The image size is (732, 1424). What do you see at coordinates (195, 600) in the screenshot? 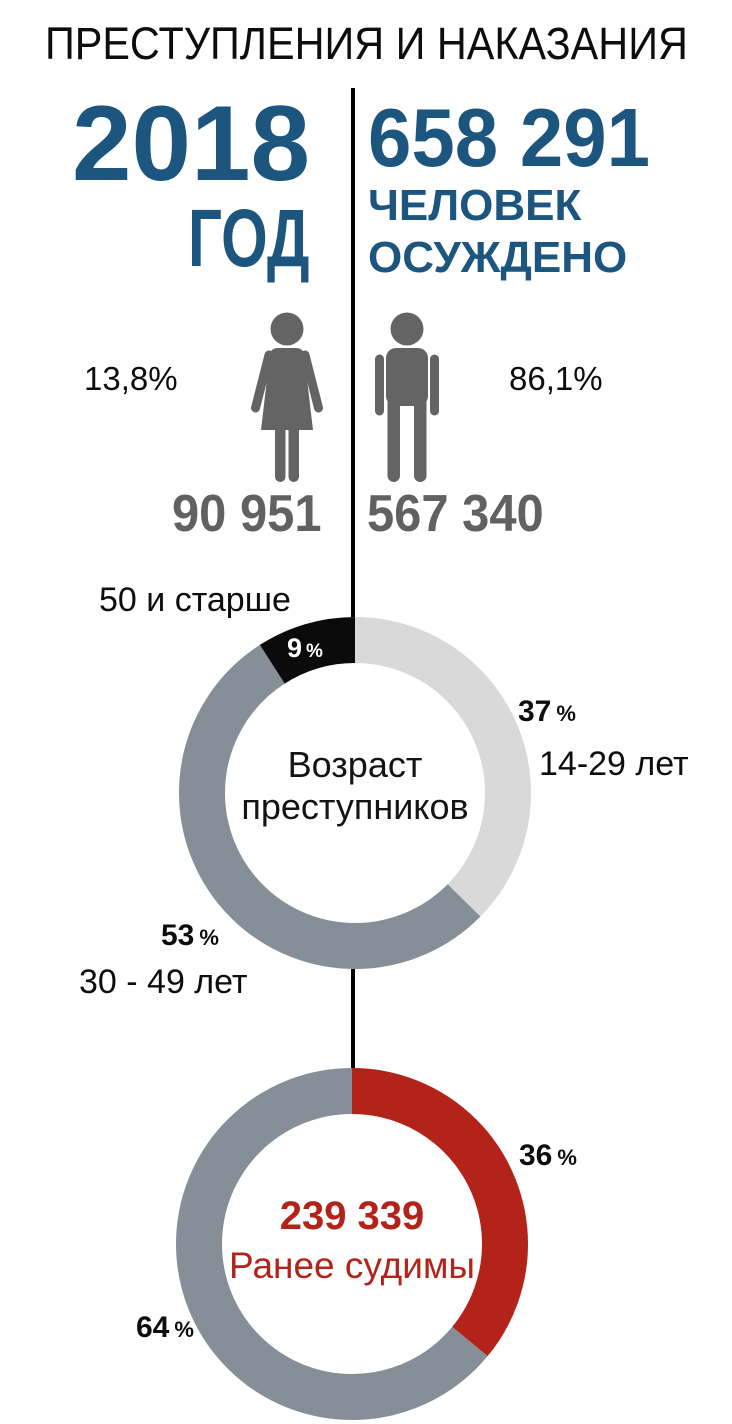
I see `age-label-50-plus: 50 и старше` at bounding box center [195, 600].